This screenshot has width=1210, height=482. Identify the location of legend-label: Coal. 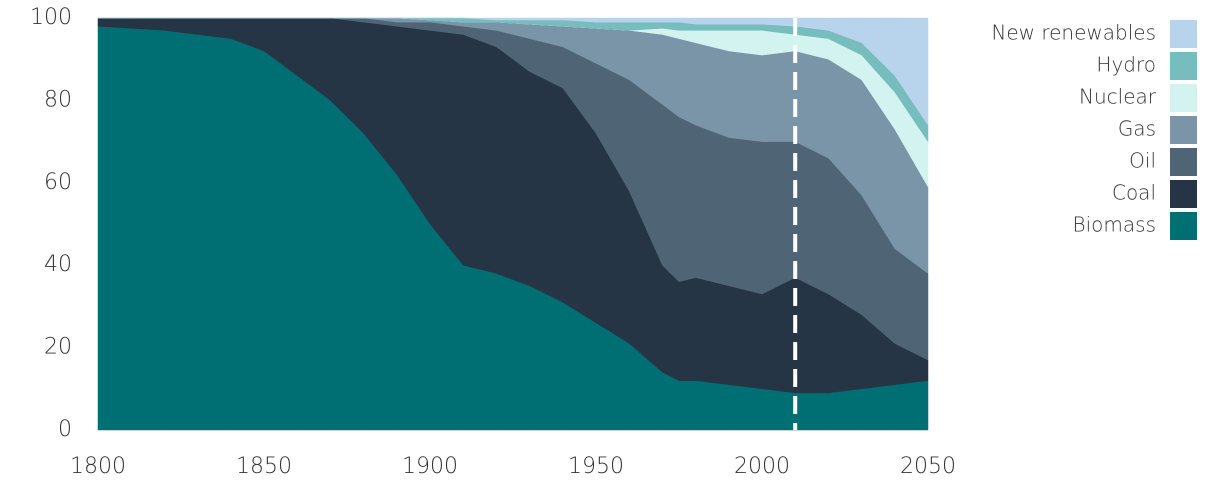
(1134, 193).